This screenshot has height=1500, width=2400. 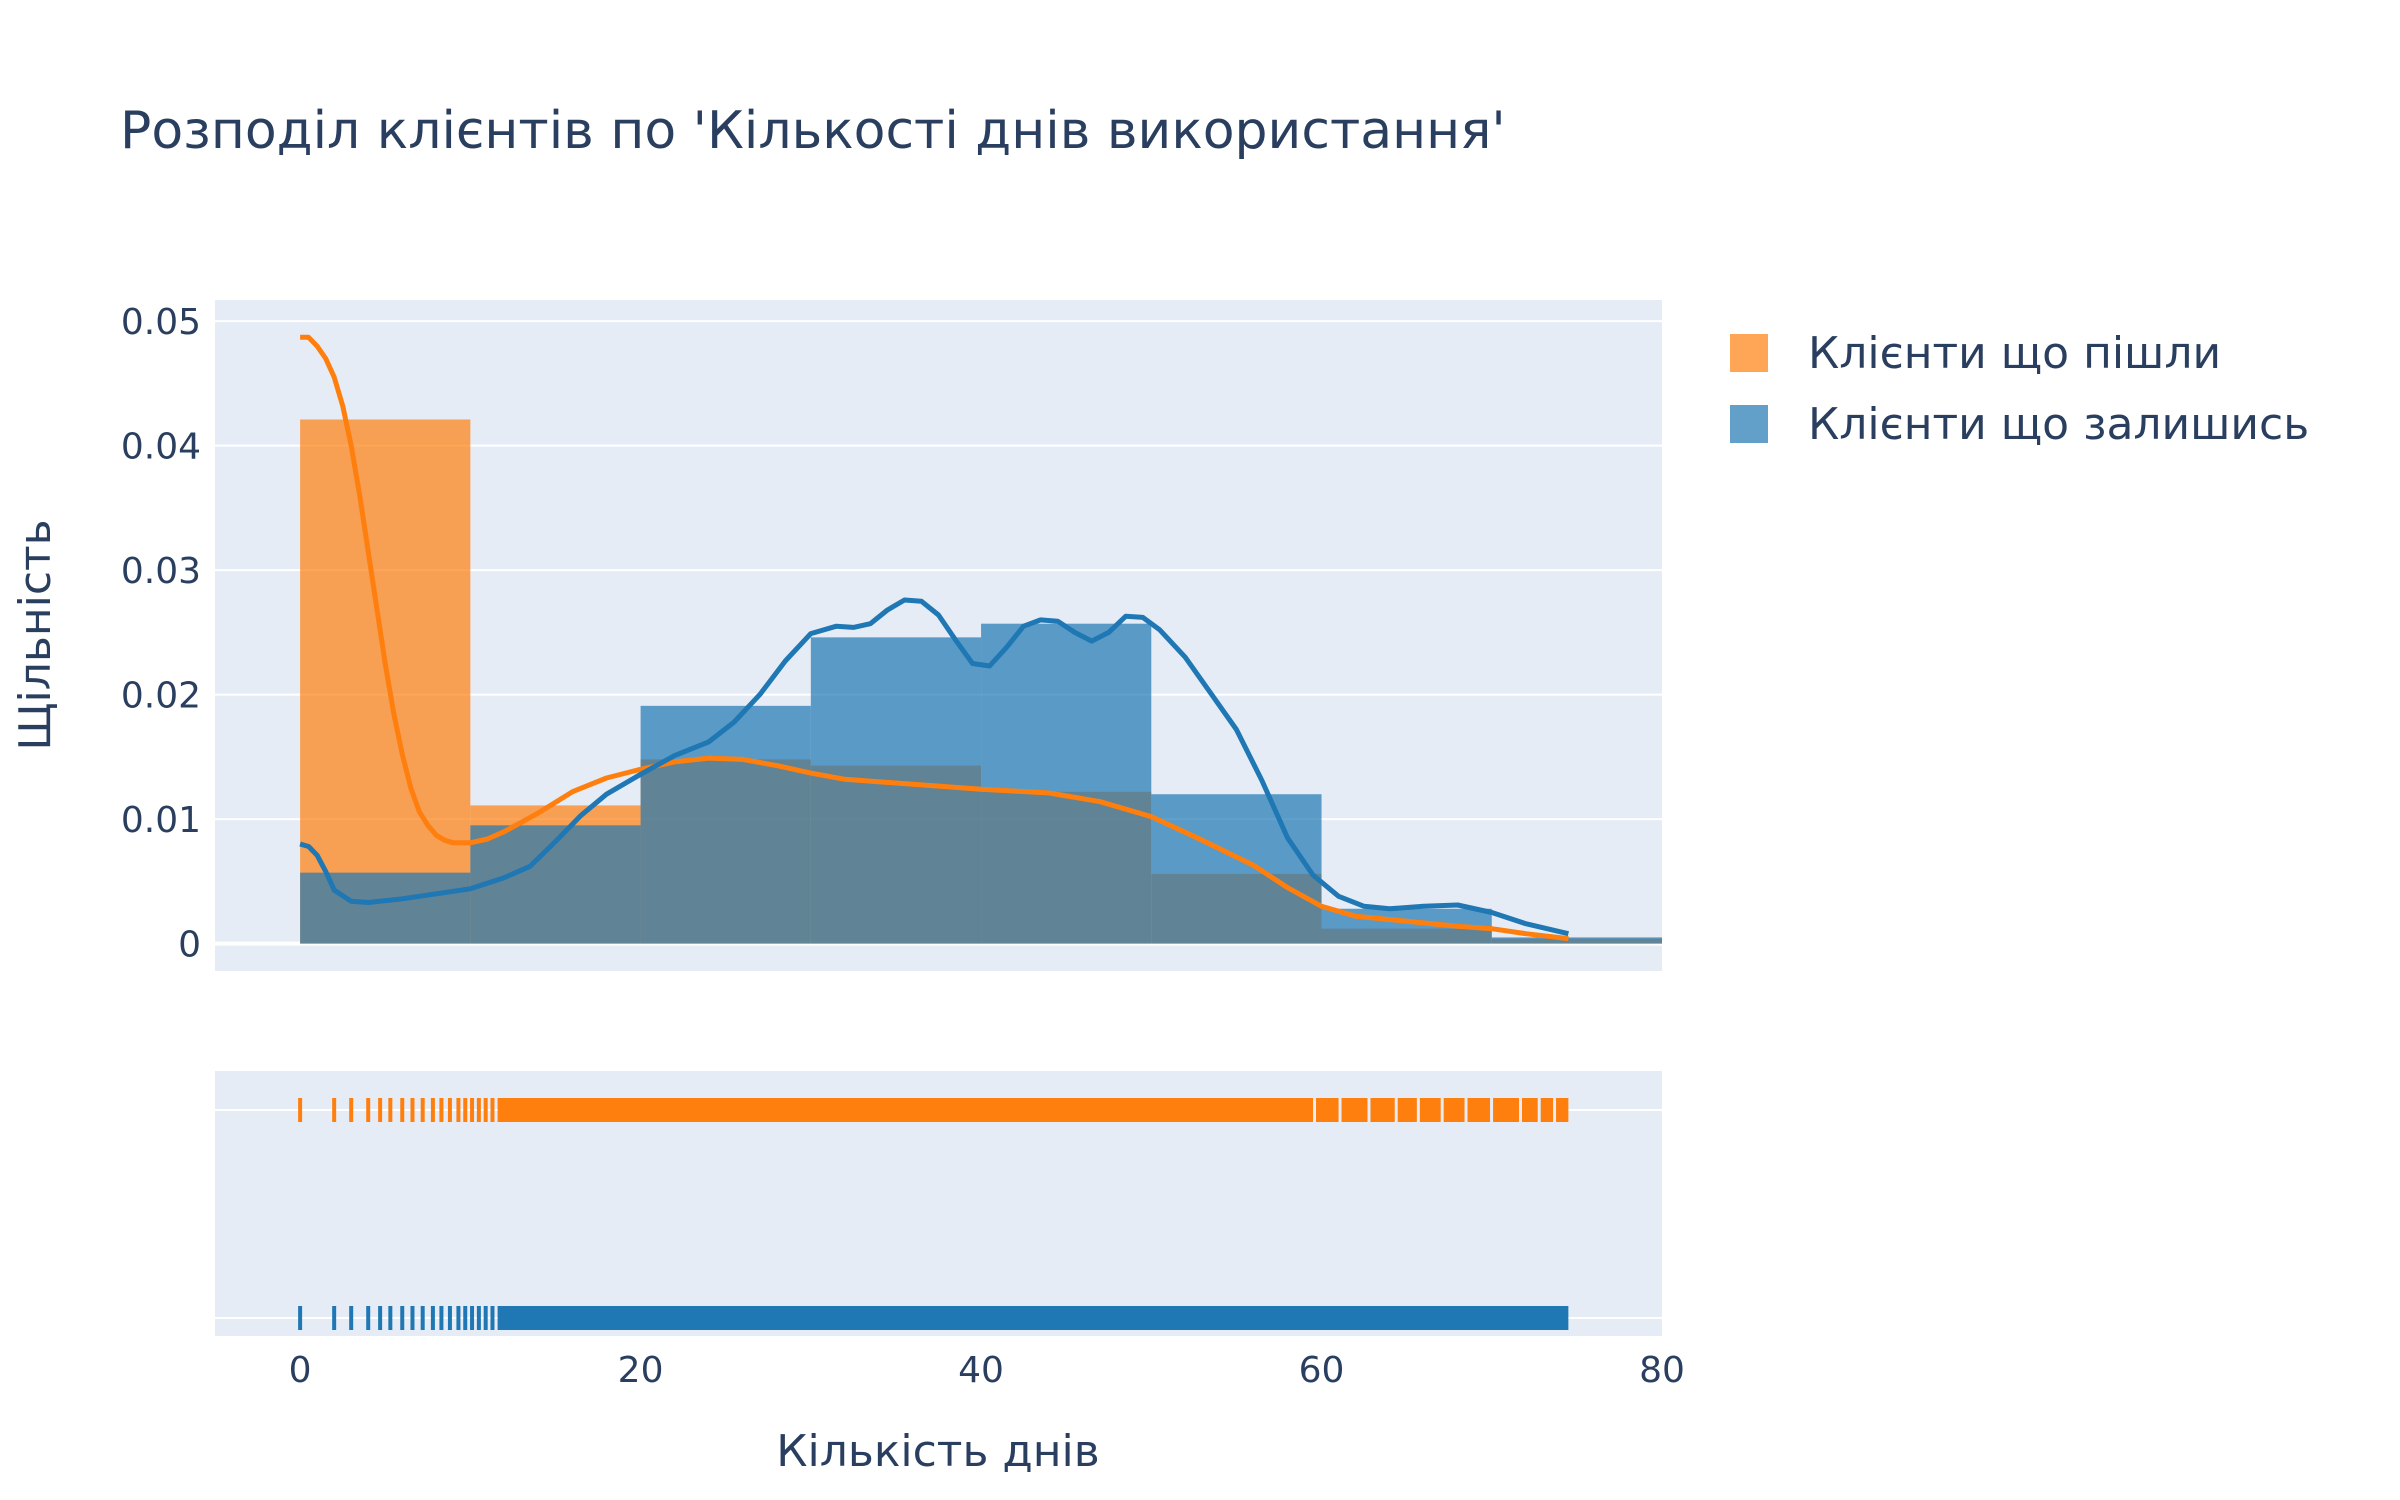 I want to click on y-tick-label: 0.02, so click(x=161, y=696).